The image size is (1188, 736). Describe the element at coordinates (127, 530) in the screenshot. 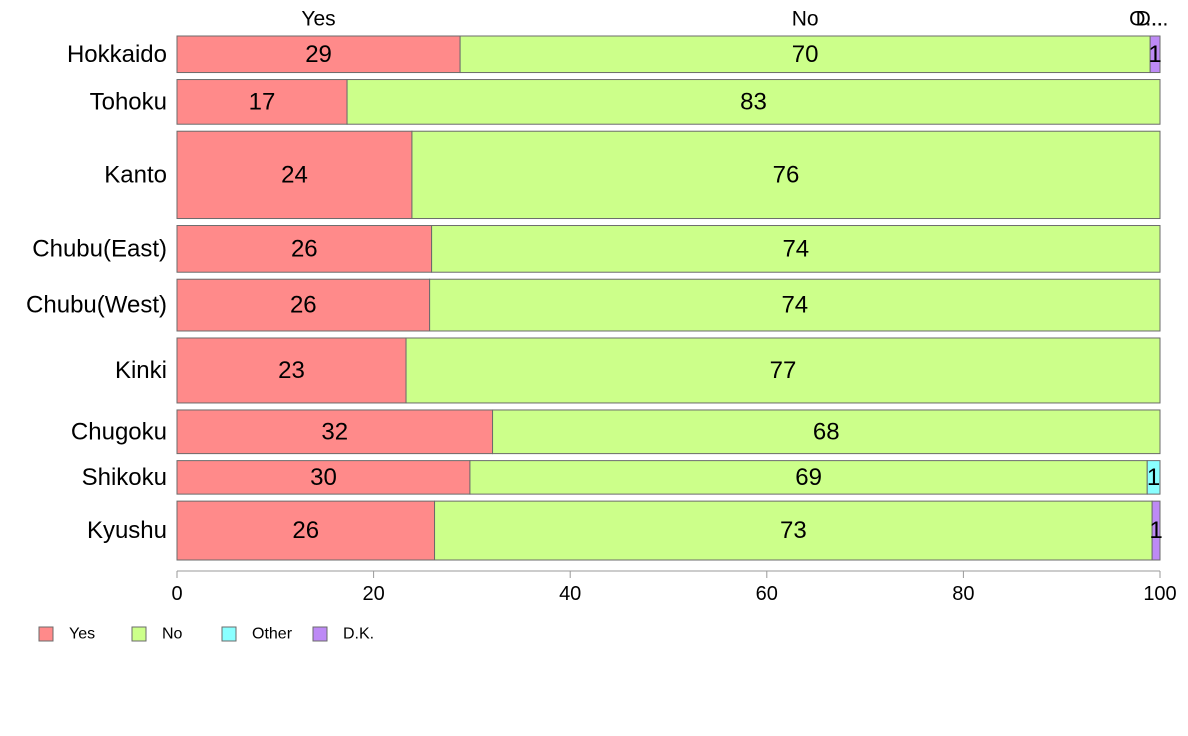

I see `category-label-kyushu: Kyushu` at that location.